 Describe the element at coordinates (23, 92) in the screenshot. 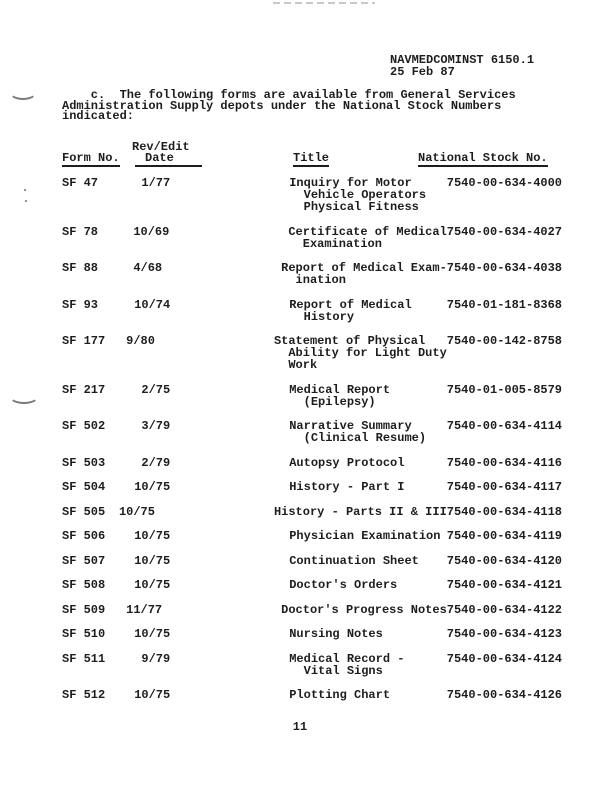

I see `scan-artifact-arc-upper` at that location.